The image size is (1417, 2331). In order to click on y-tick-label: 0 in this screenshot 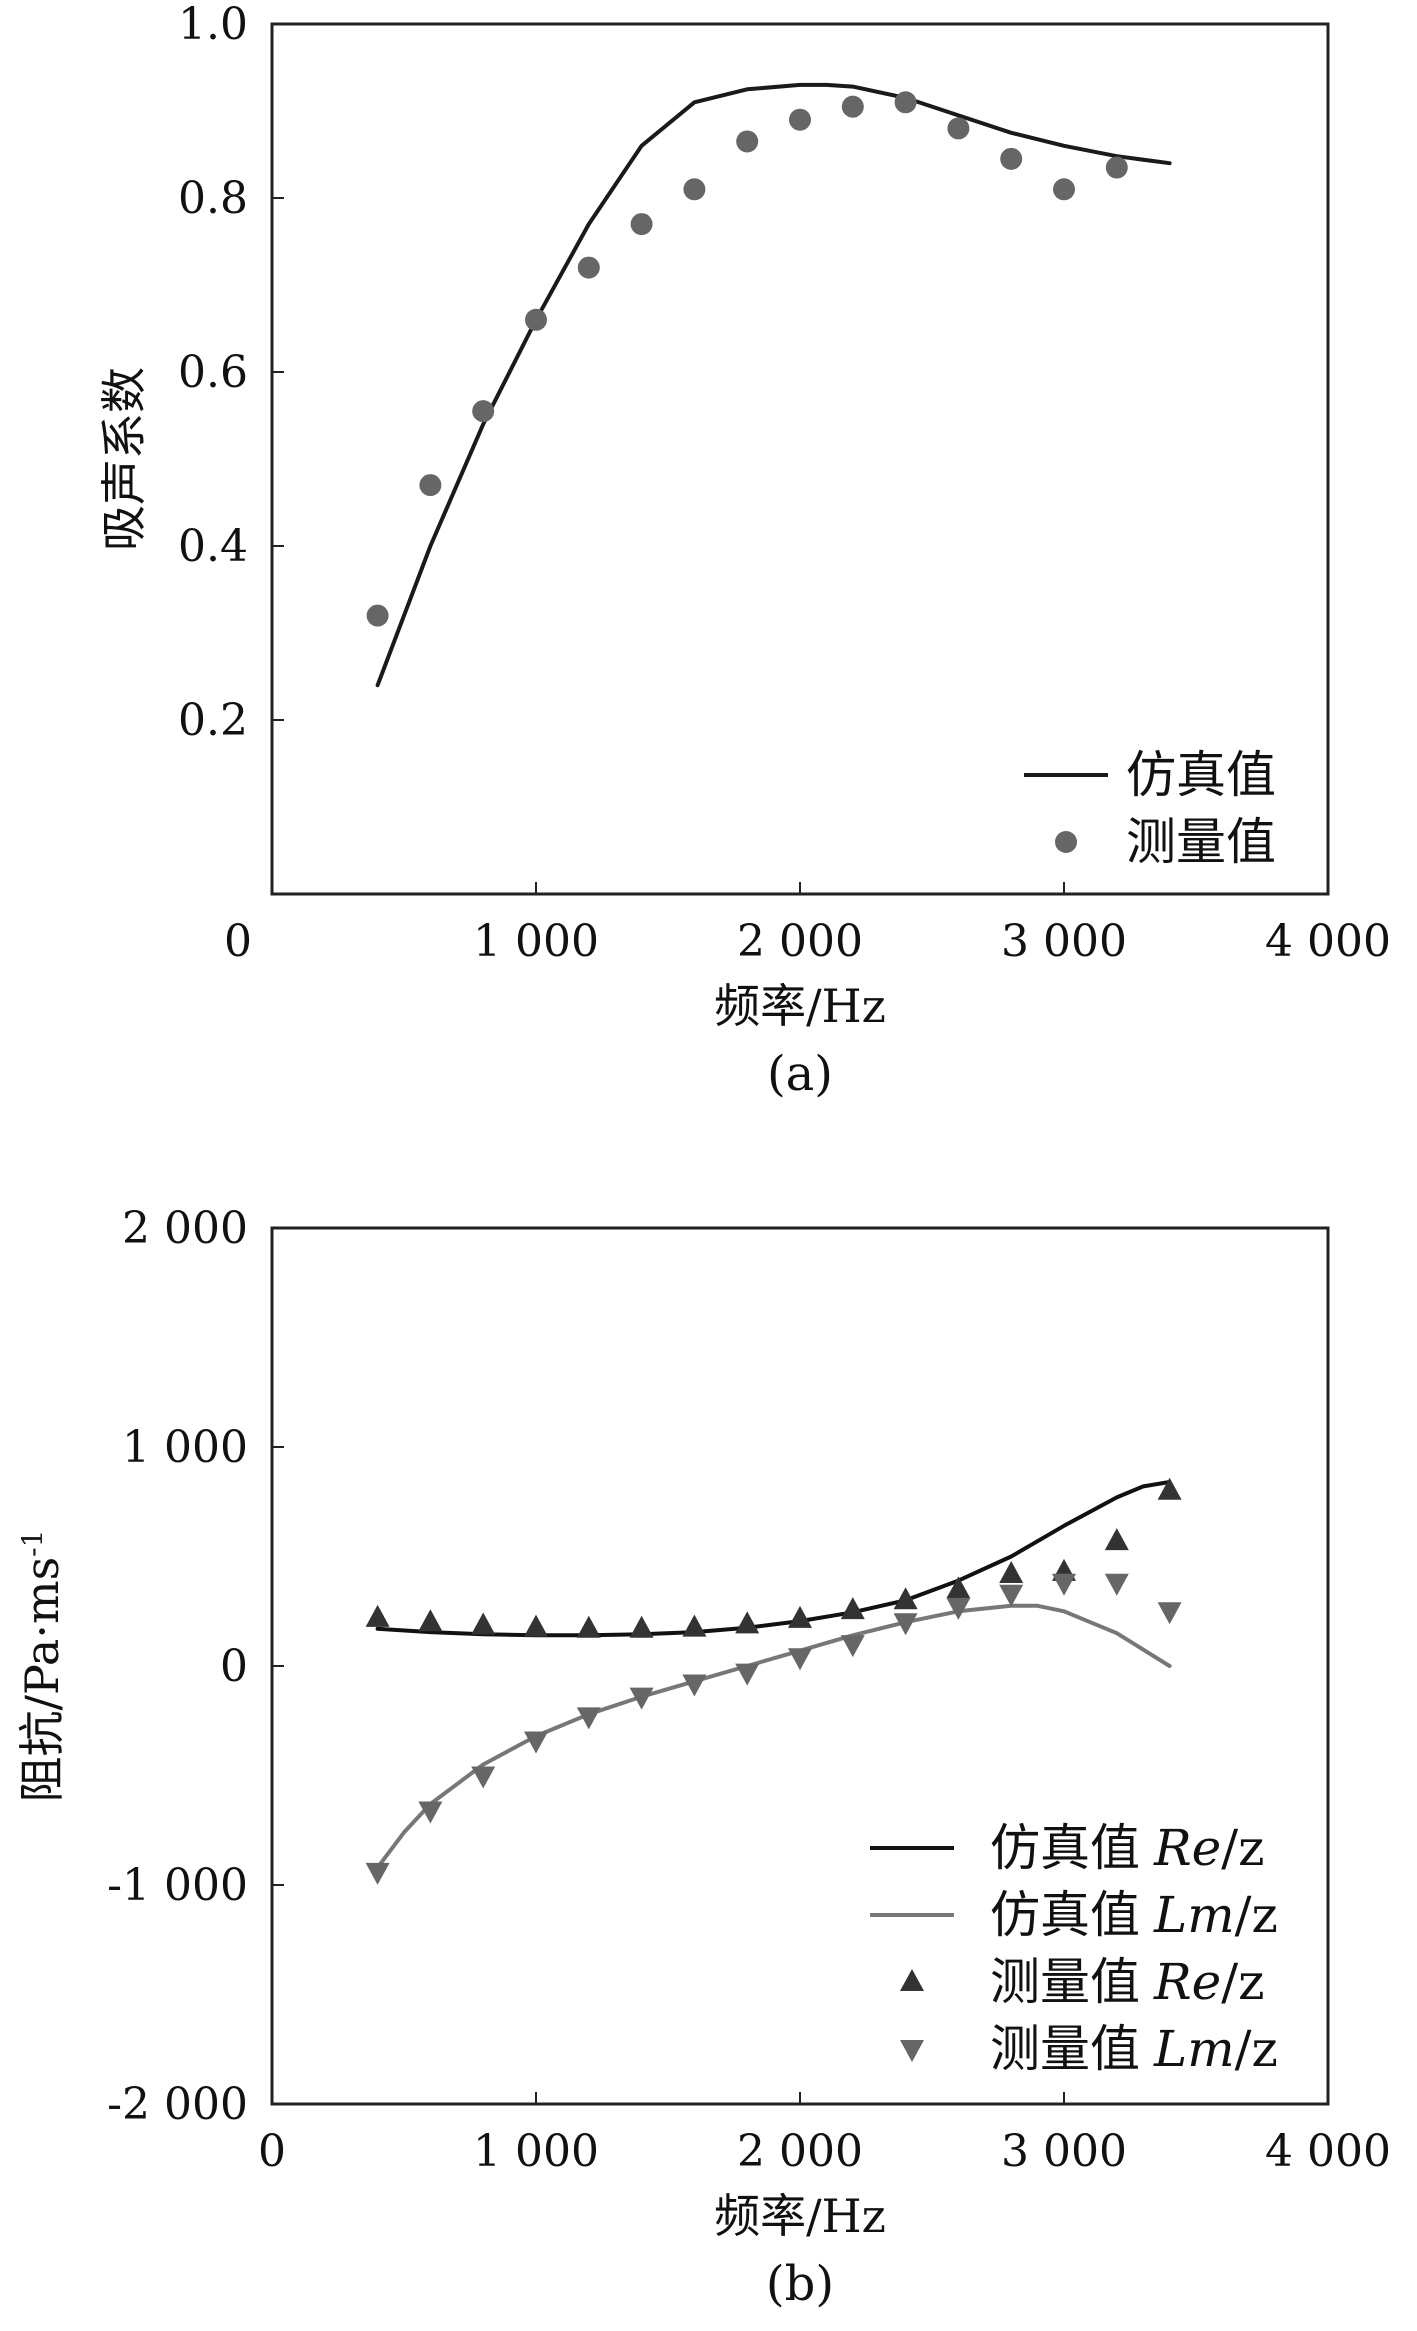, I will do `click(234, 1666)`.